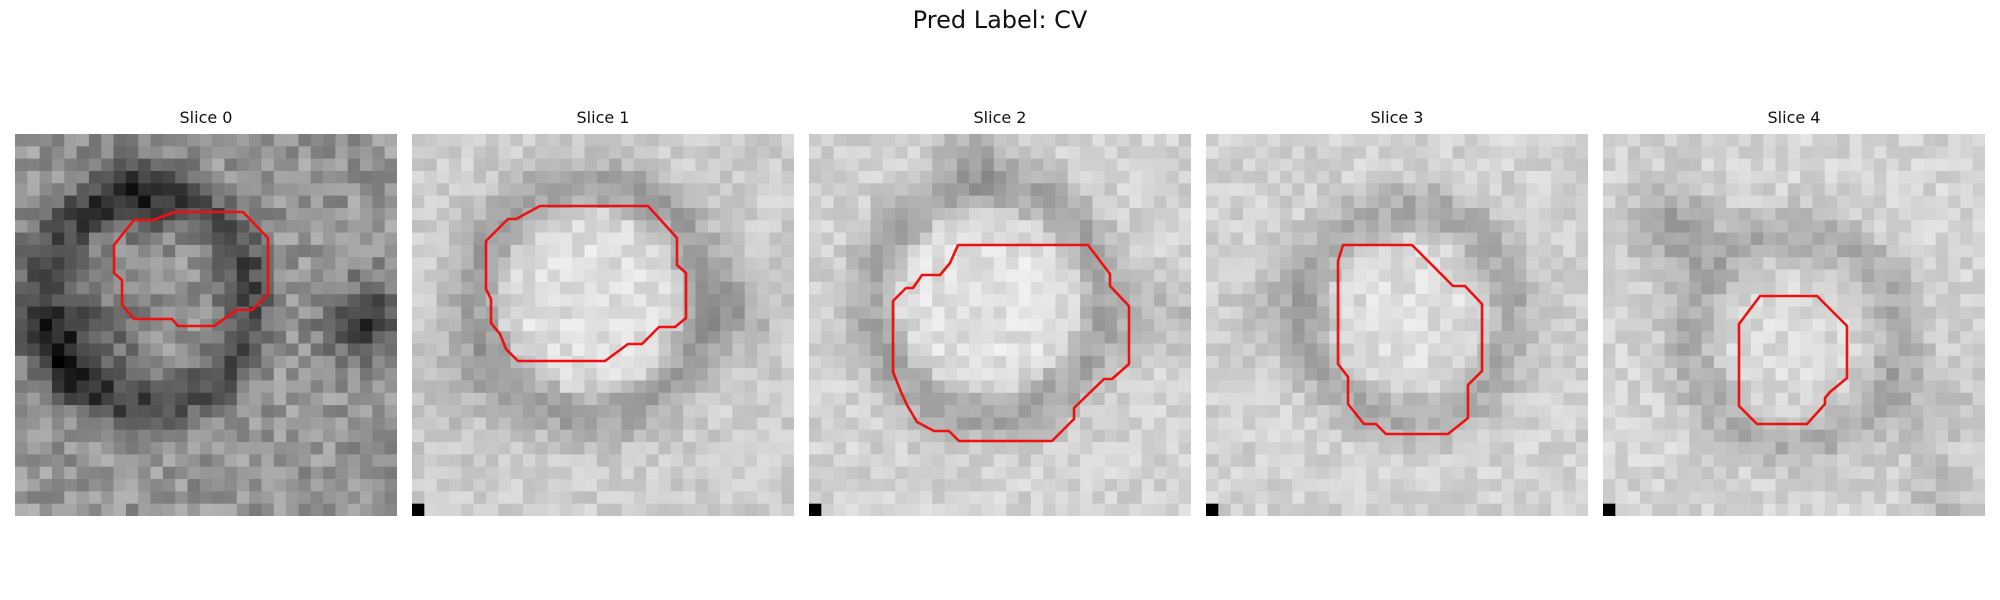  What do you see at coordinates (1000, 20) in the screenshot?
I see `figure-title: Pred Label: CV` at bounding box center [1000, 20].